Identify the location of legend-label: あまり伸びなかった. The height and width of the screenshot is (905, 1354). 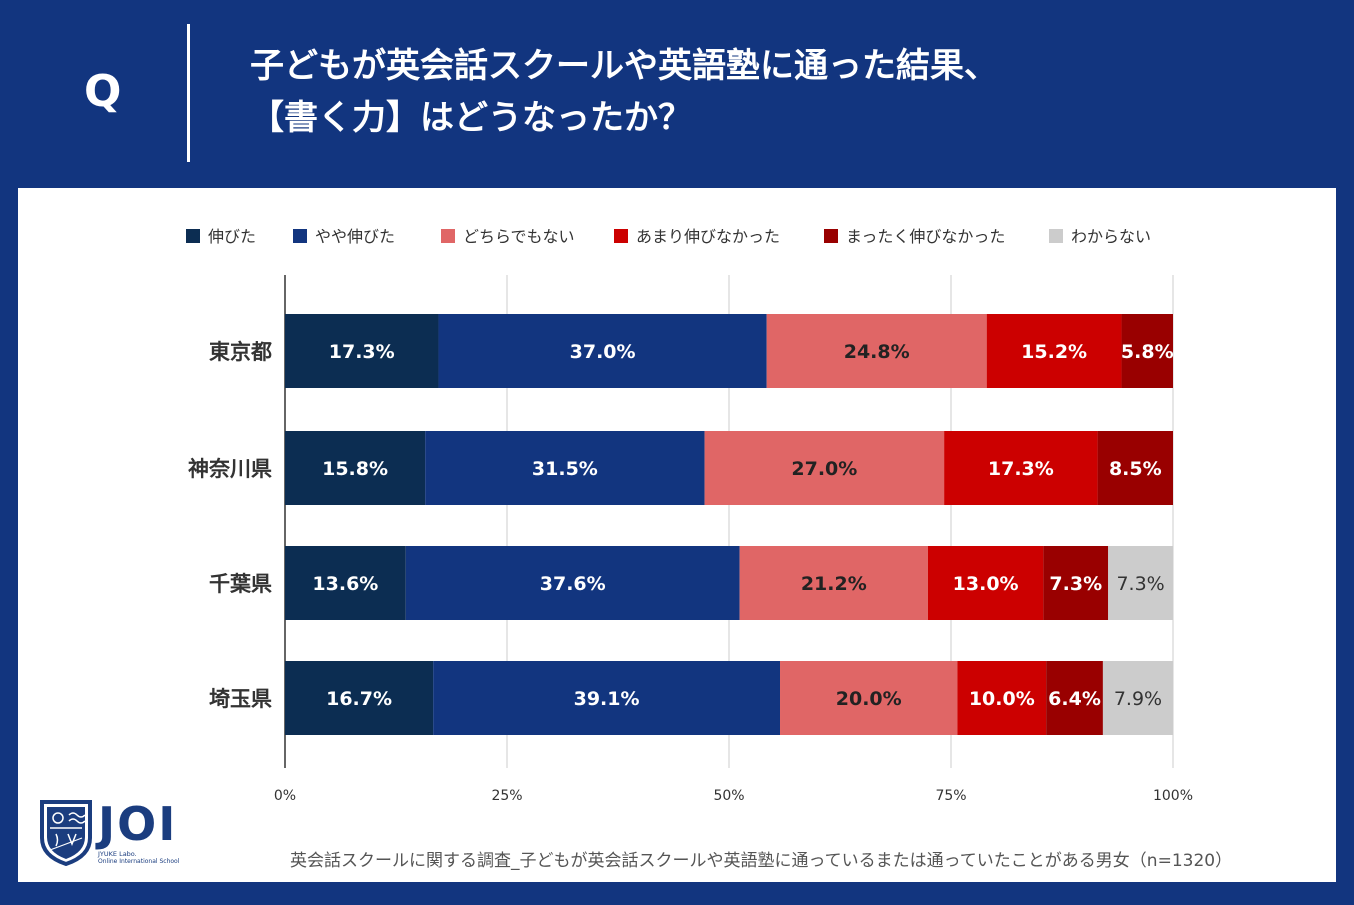
(708, 236).